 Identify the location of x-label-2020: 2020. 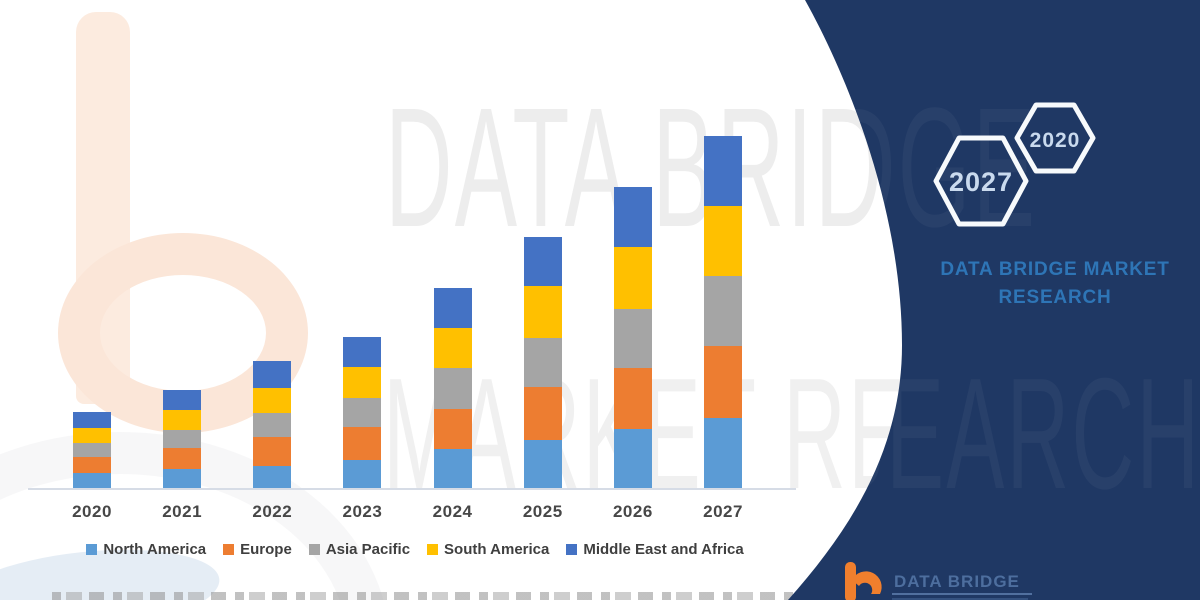
(92, 511).